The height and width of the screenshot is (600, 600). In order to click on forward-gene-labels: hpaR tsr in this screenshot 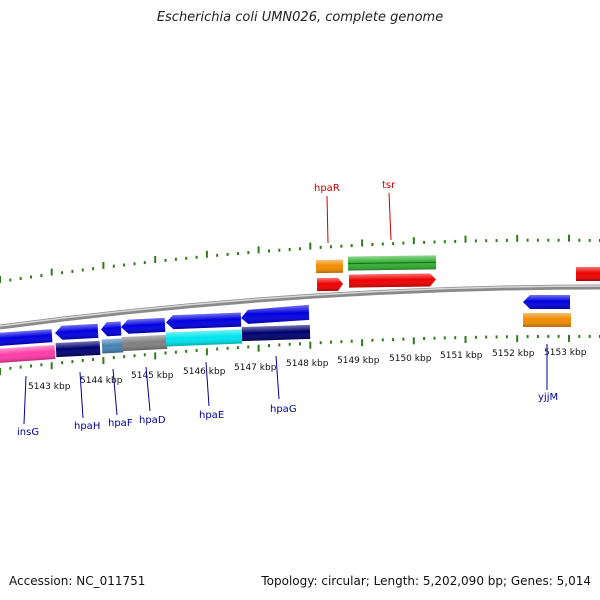, I will do `click(355, 212)`.